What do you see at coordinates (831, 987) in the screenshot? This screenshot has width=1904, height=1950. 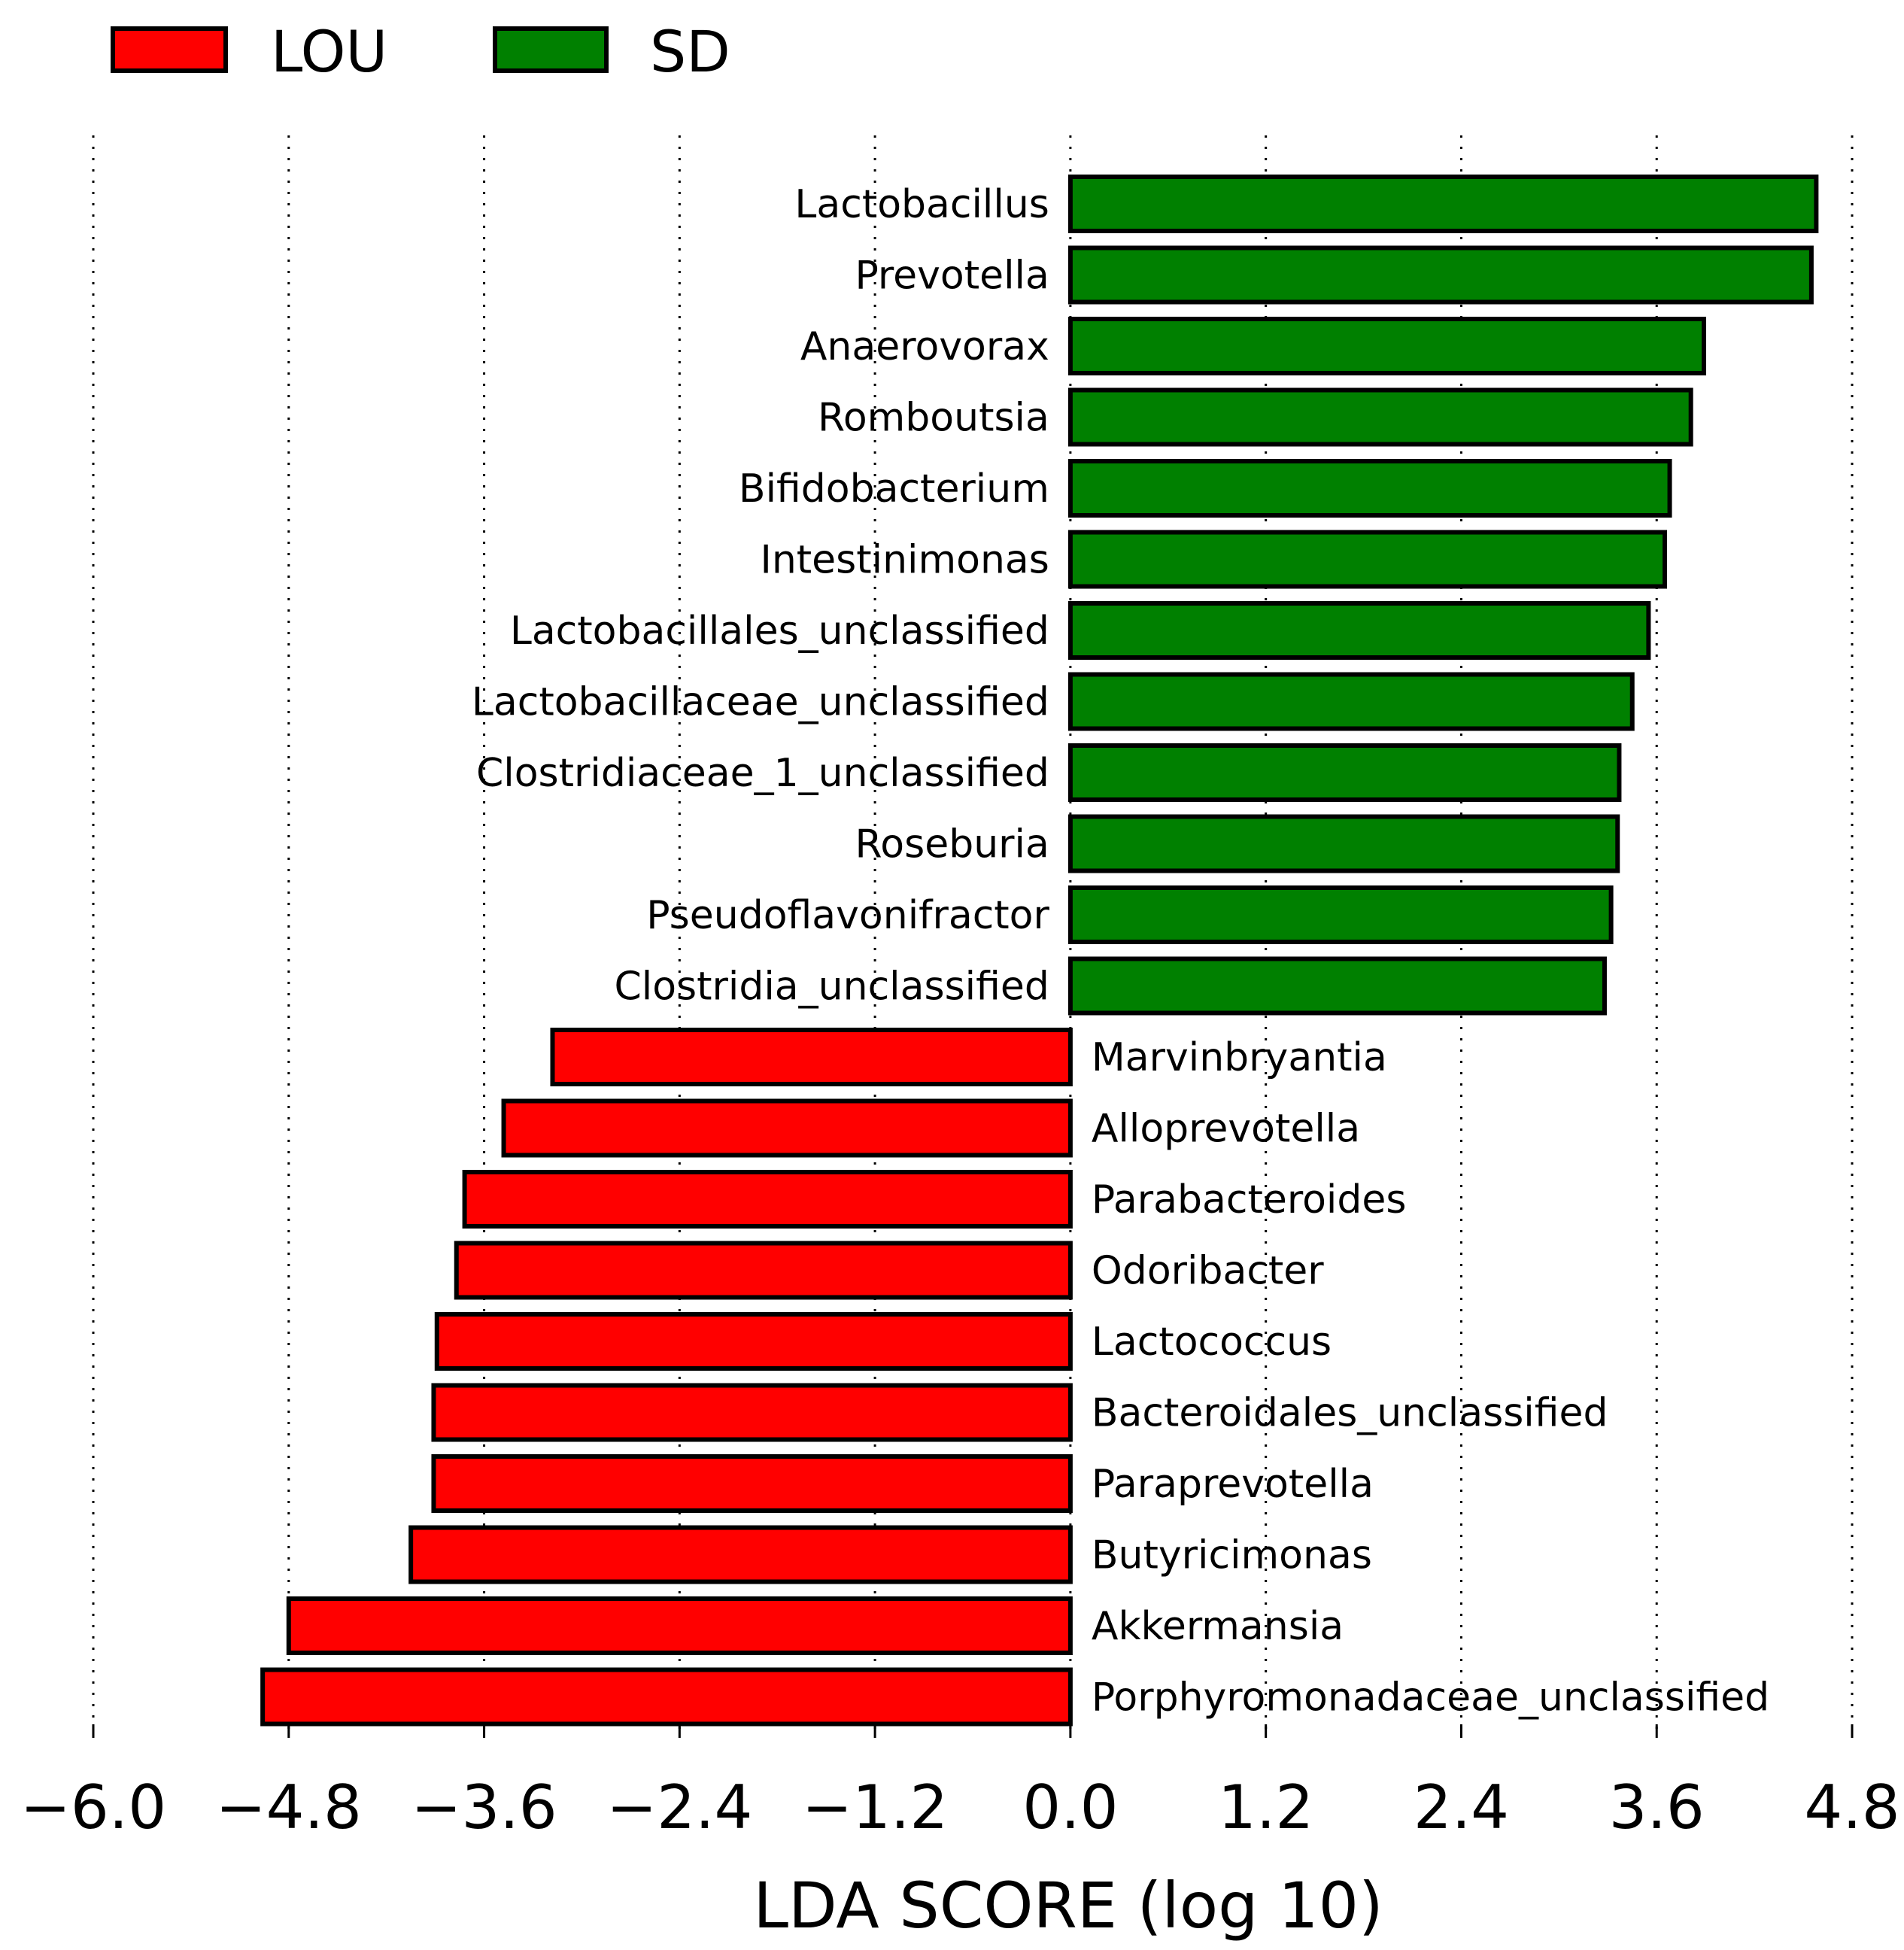 I see `bar-label-clostridia-unclassified: Clostridia_unclassified` at bounding box center [831, 987].